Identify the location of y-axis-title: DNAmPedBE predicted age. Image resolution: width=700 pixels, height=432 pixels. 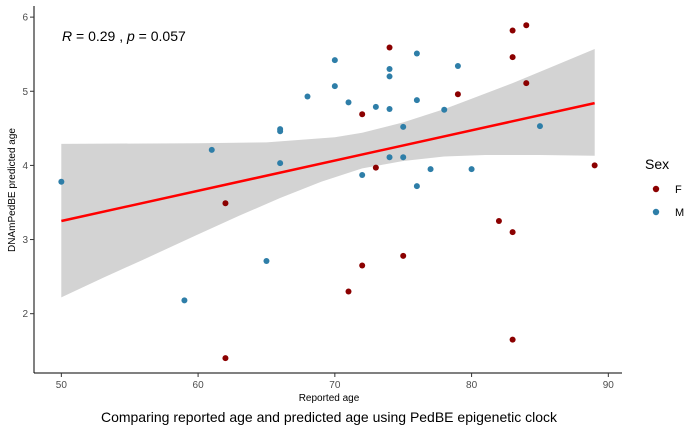
(12, 190).